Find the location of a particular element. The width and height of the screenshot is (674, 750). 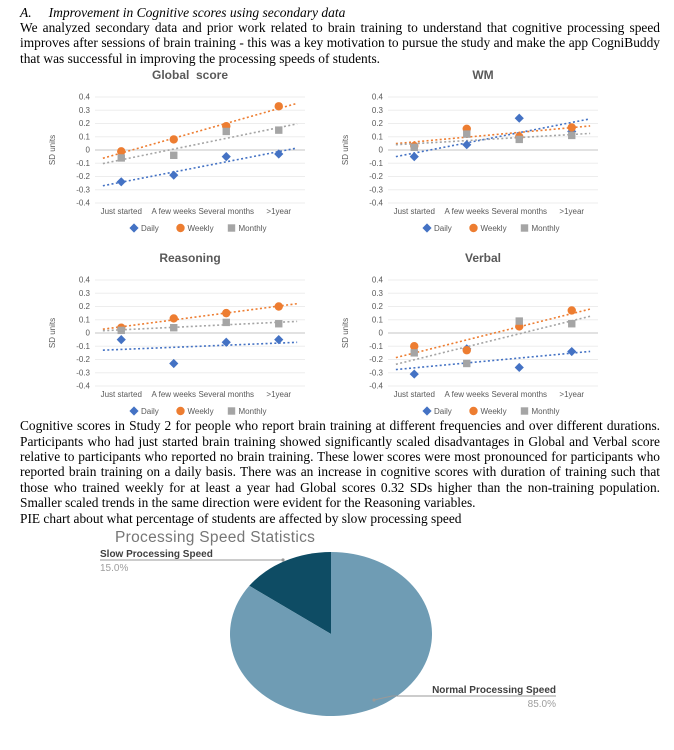

svg-text: 85.0% is located at coordinates (542, 704).